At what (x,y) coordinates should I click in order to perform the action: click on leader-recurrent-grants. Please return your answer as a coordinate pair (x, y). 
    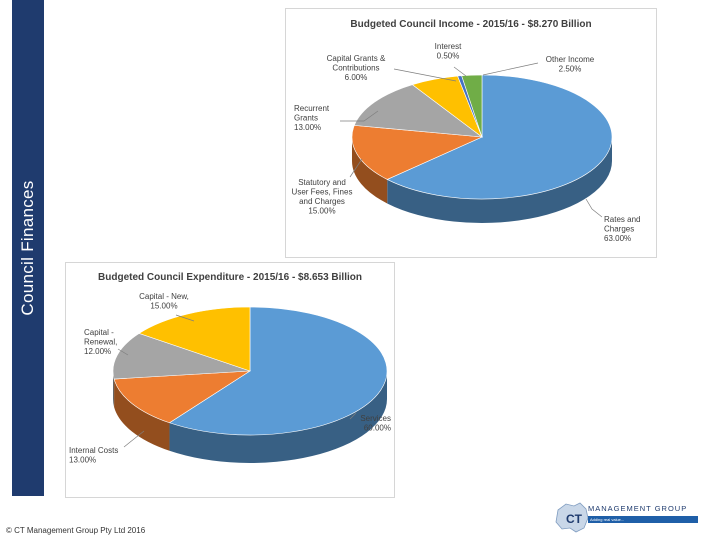
    Looking at the image, I should click on (359, 116).